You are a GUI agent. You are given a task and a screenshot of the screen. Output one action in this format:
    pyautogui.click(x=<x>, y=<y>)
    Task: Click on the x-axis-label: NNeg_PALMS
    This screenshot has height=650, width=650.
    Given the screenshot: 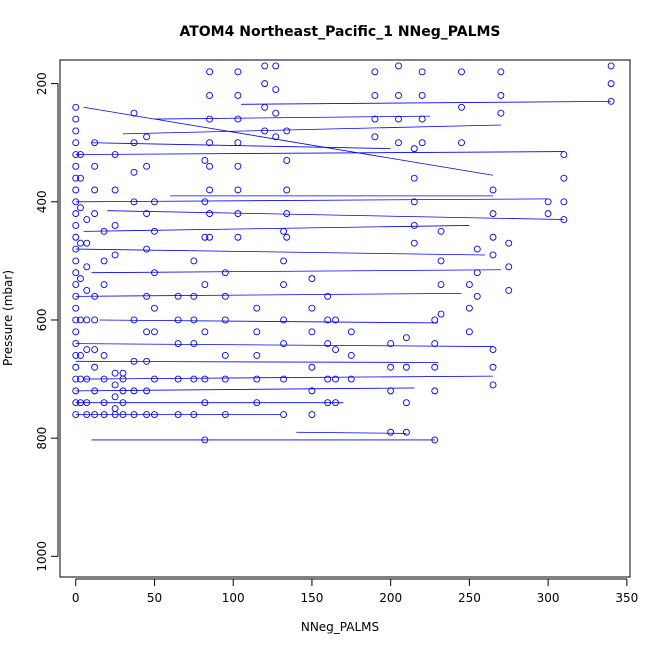 What is the action you would take?
    pyautogui.click(x=340, y=627)
    